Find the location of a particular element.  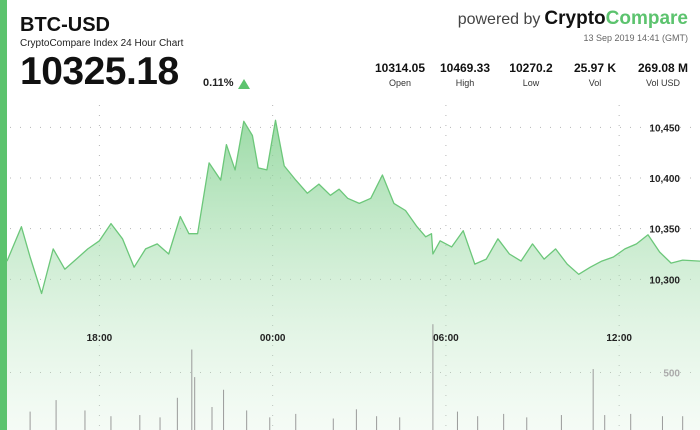

stat-low: 10270.2 Low is located at coordinates (531, 74).